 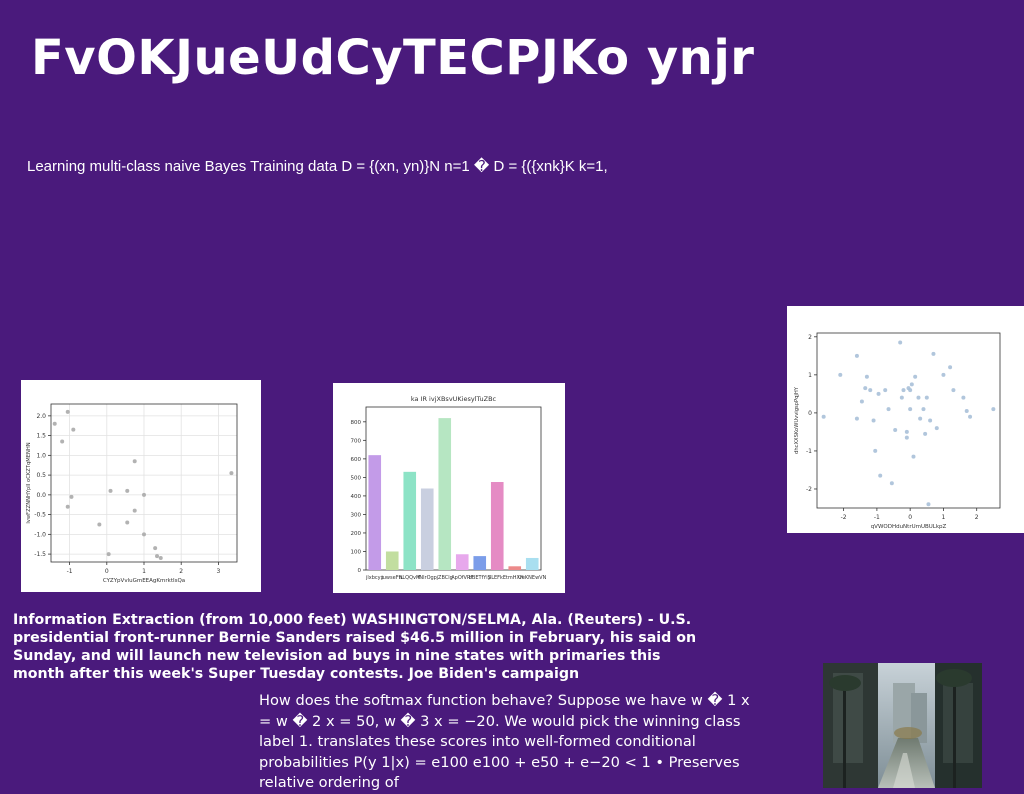 What do you see at coordinates (218, 571) in the screenshot?
I see `left-scatter-xtick-label: 3` at bounding box center [218, 571].